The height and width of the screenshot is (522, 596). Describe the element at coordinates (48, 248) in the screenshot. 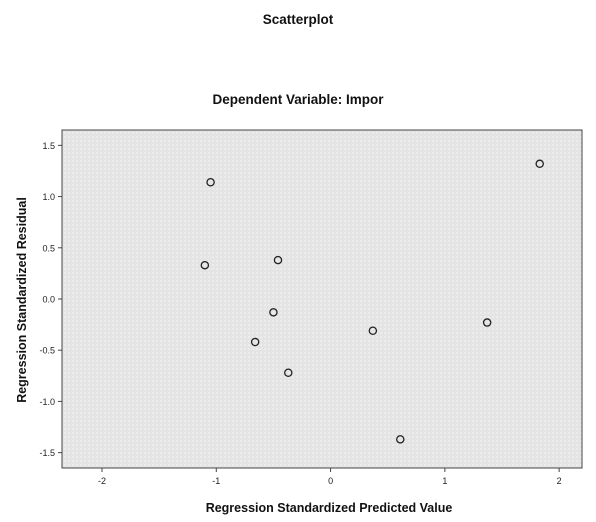

I see `y-tick-label: 0.5` at that location.